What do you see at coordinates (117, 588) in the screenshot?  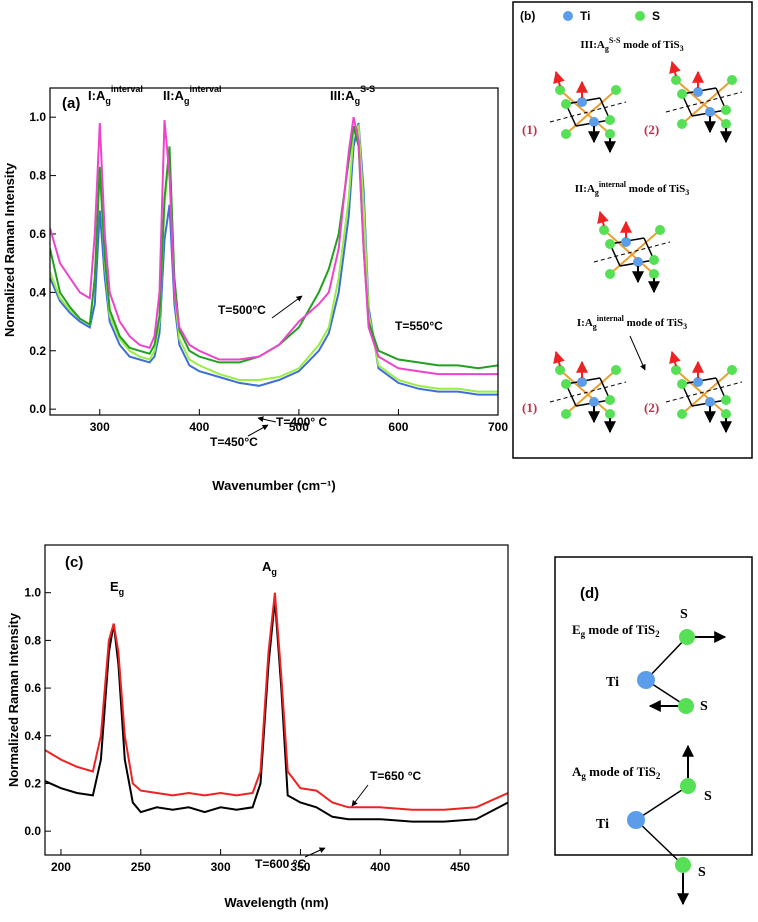 I see `peak-label: Eg` at bounding box center [117, 588].